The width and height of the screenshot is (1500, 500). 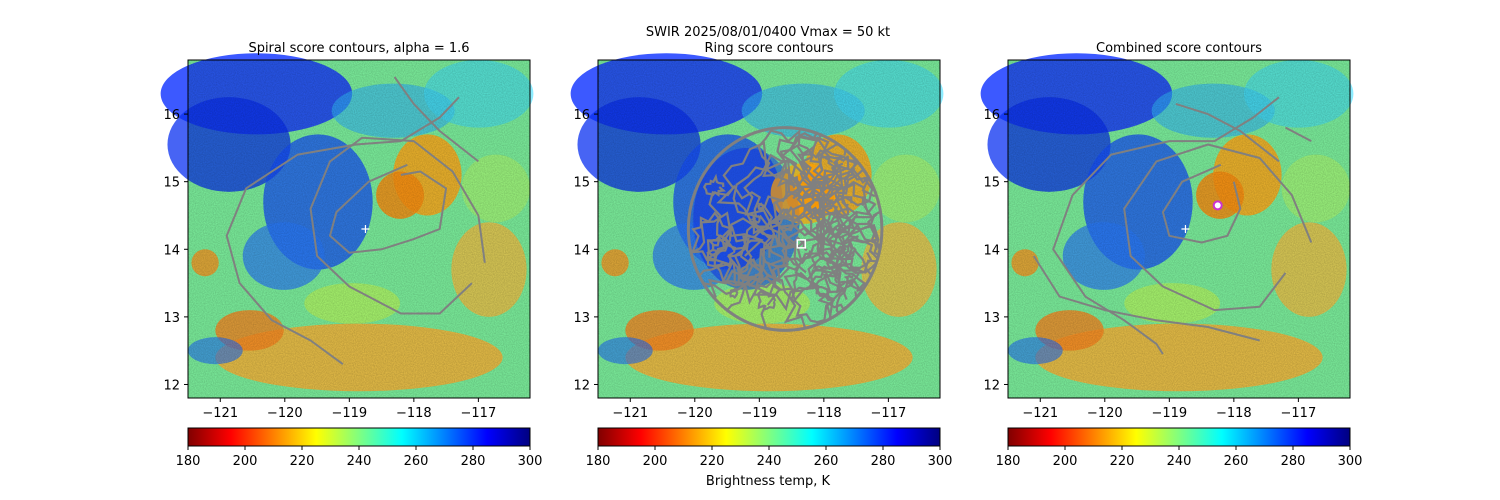 I want to click on ring-outline, so click(x=785, y=229).